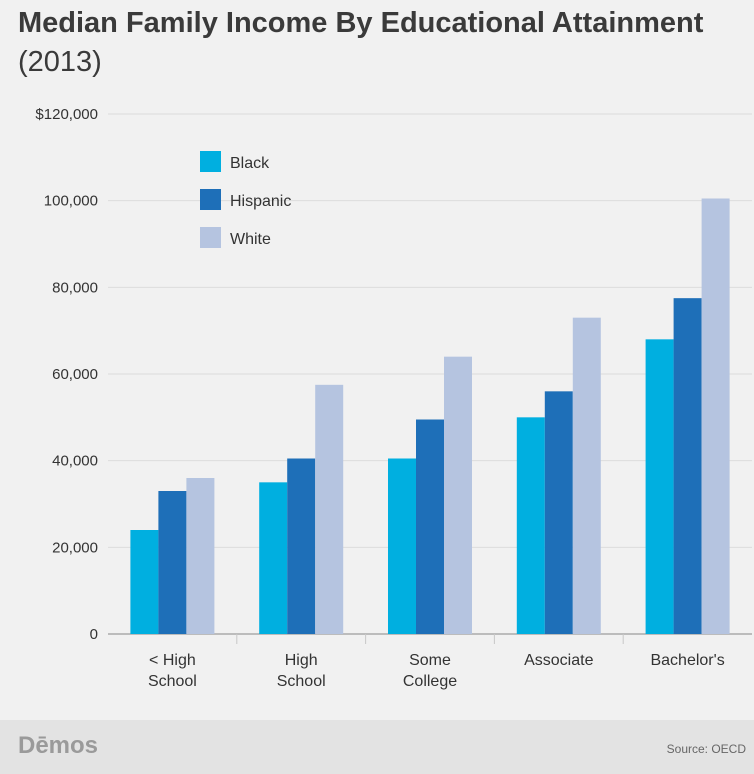 Image resolution: width=754 pixels, height=774 pixels. I want to click on legend-label-white: White, so click(250, 239).